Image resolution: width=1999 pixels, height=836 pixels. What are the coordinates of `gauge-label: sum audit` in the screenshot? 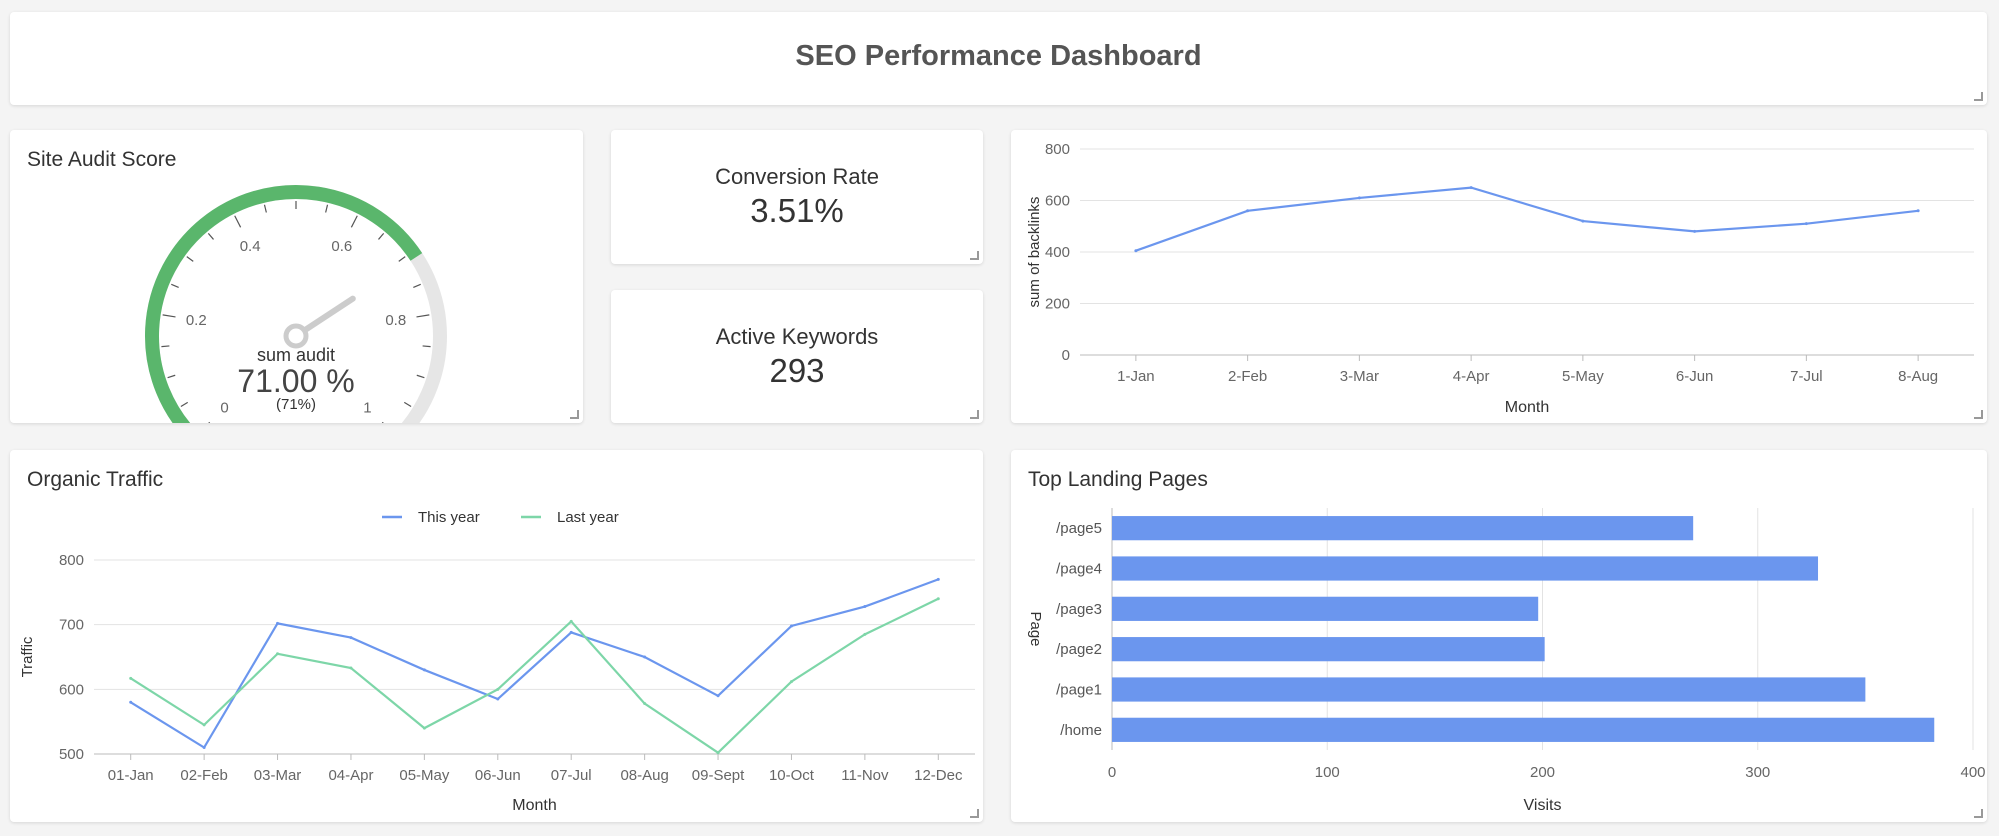 It's located at (296, 355).